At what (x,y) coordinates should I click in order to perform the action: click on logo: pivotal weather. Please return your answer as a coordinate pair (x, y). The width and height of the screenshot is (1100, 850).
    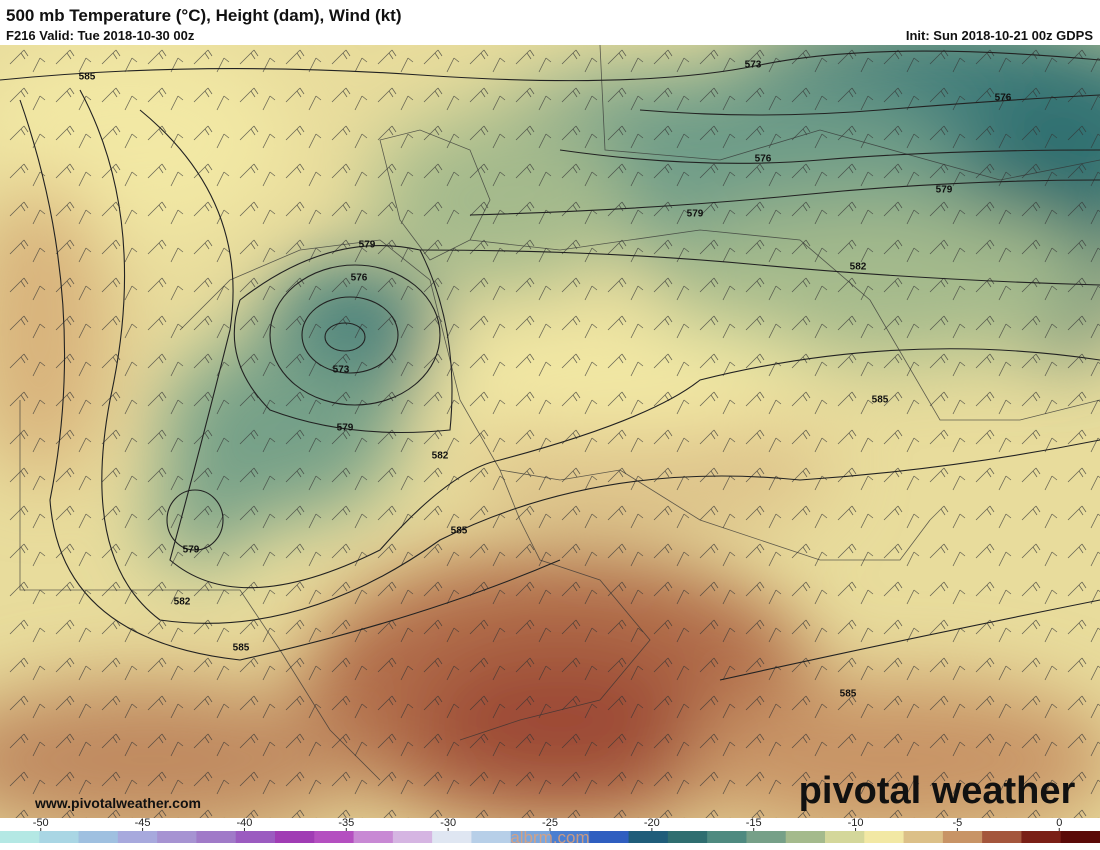
    Looking at the image, I should click on (937, 791).